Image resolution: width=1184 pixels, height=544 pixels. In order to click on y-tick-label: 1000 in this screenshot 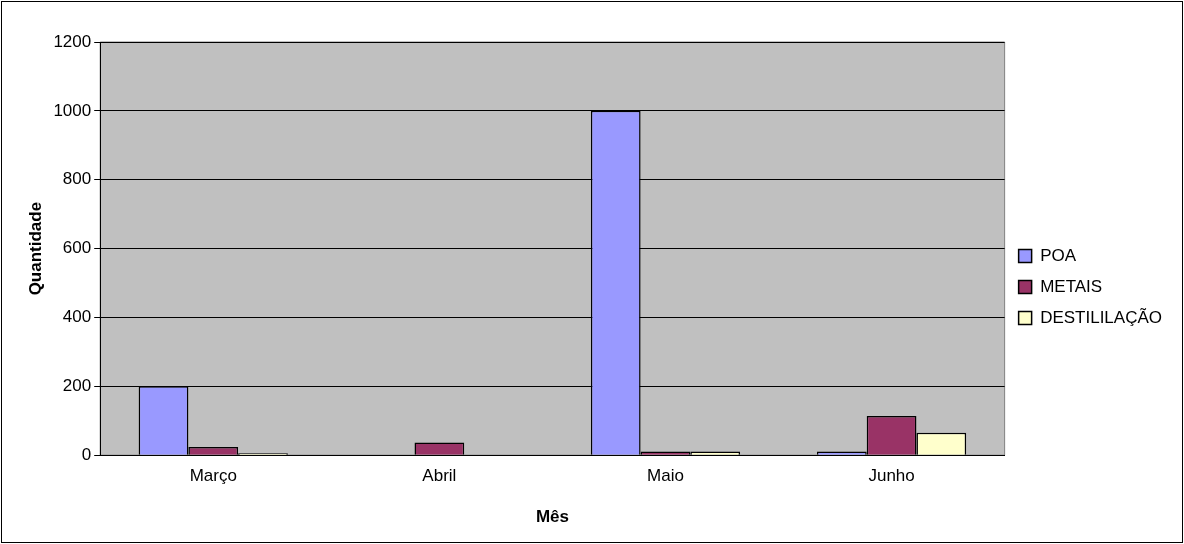, I will do `click(72, 110)`.